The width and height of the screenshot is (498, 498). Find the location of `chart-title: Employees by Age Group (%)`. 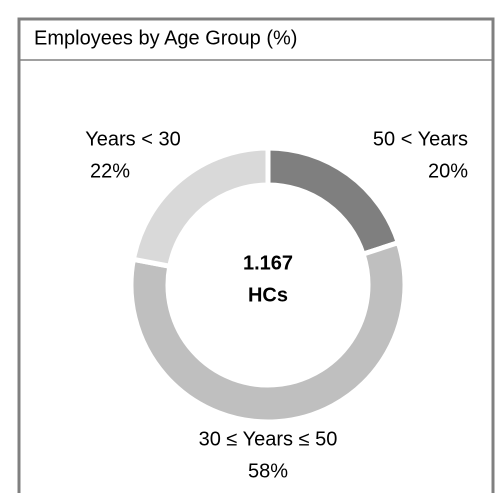

chart-title: Employees by Age Group (%) is located at coordinates (165, 38).